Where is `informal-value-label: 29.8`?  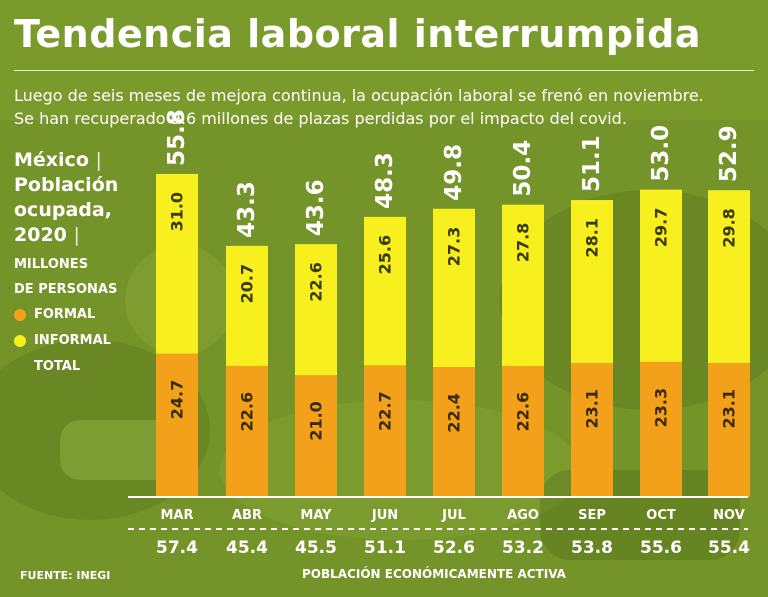 informal-value-label: 29.8 is located at coordinates (729, 227).